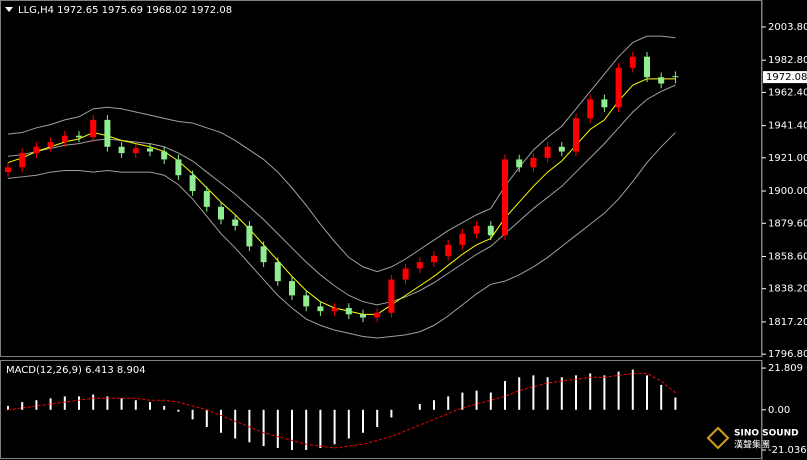 Image resolution: width=807 pixels, height=460 pixels. Describe the element at coordinates (787, 126) in the screenshot. I see `y-tick-label: 1941.40` at that location.